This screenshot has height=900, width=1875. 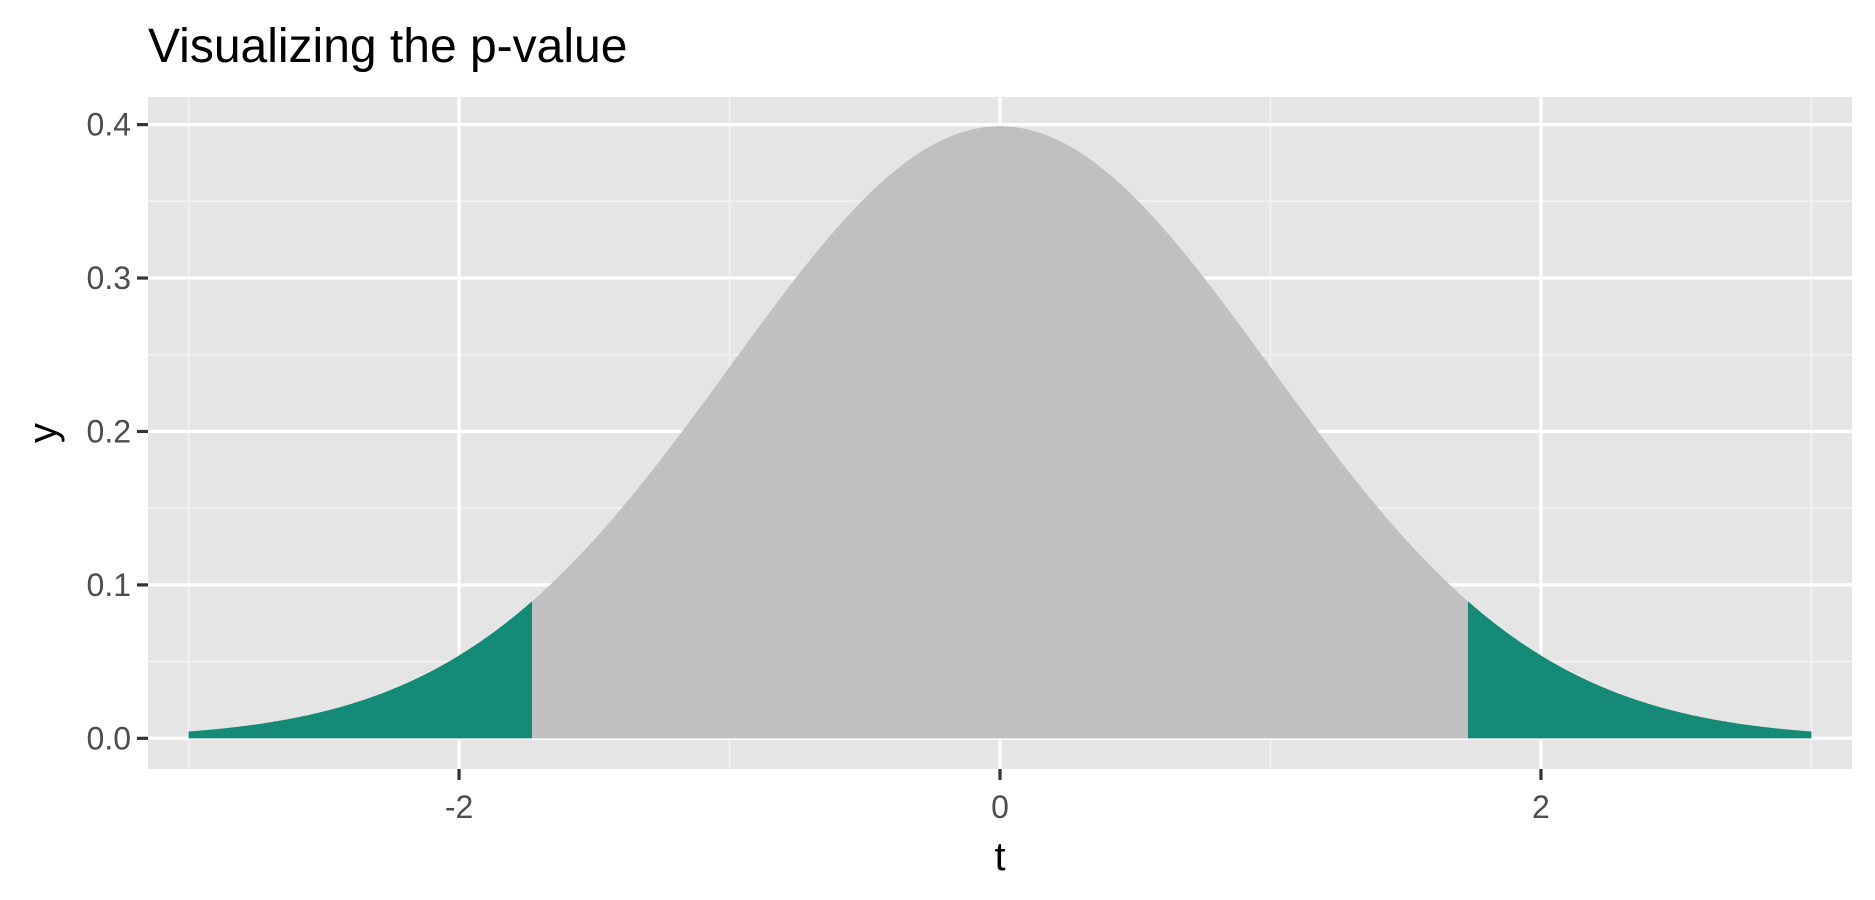 What do you see at coordinates (999, 857) in the screenshot?
I see `x-axis-title: t` at bounding box center [999, 857].